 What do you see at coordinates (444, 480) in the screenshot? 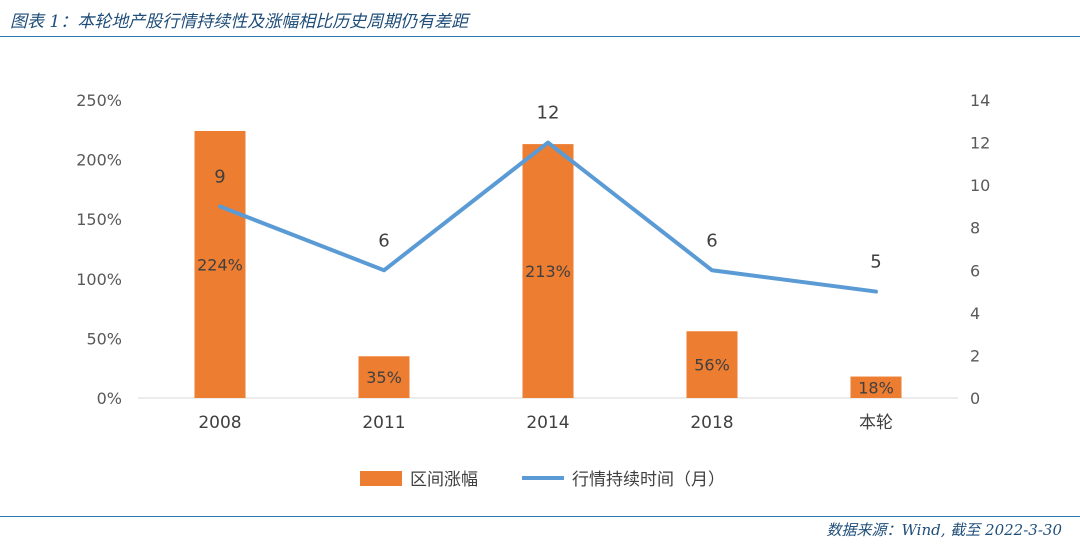
I see `legend-label-bar: 区间涨幅` at bounding box center [444, 480].